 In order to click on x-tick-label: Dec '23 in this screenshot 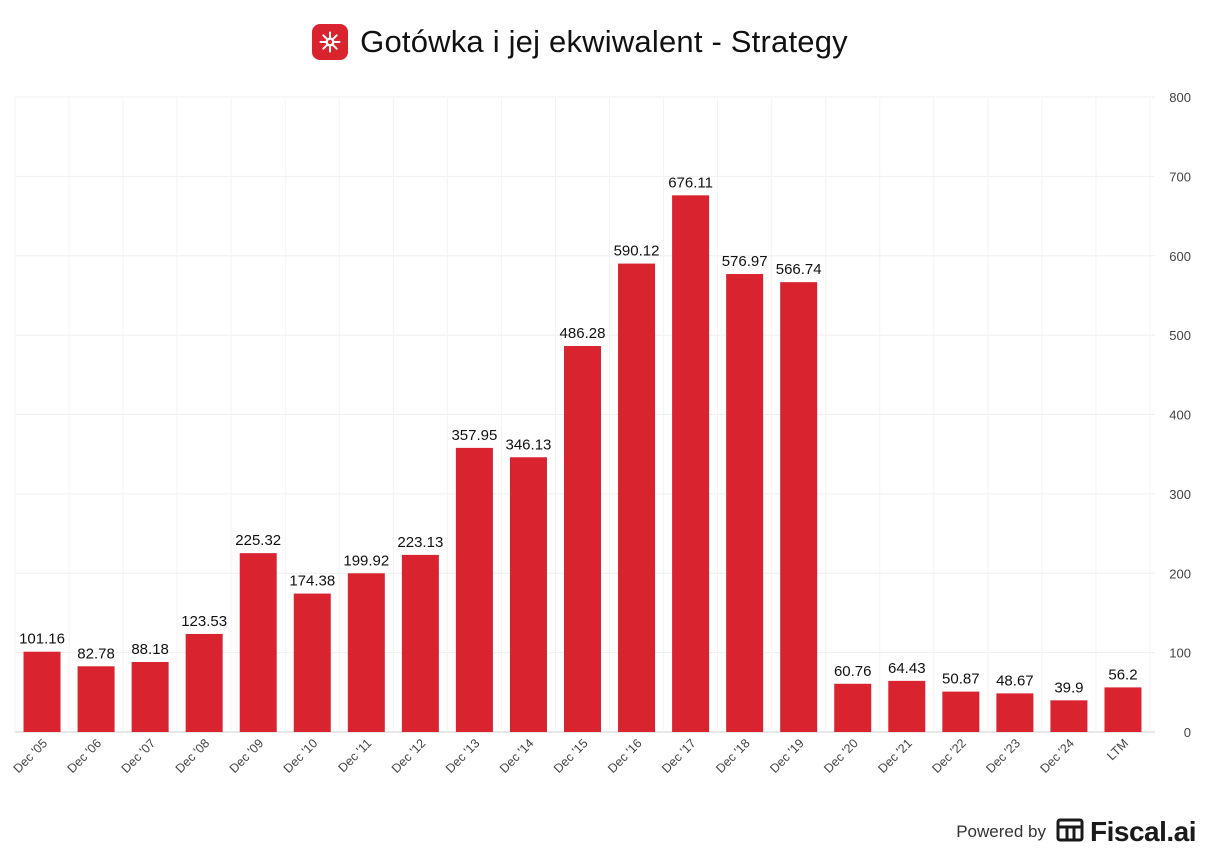, I will do `click(1003, 756)`.